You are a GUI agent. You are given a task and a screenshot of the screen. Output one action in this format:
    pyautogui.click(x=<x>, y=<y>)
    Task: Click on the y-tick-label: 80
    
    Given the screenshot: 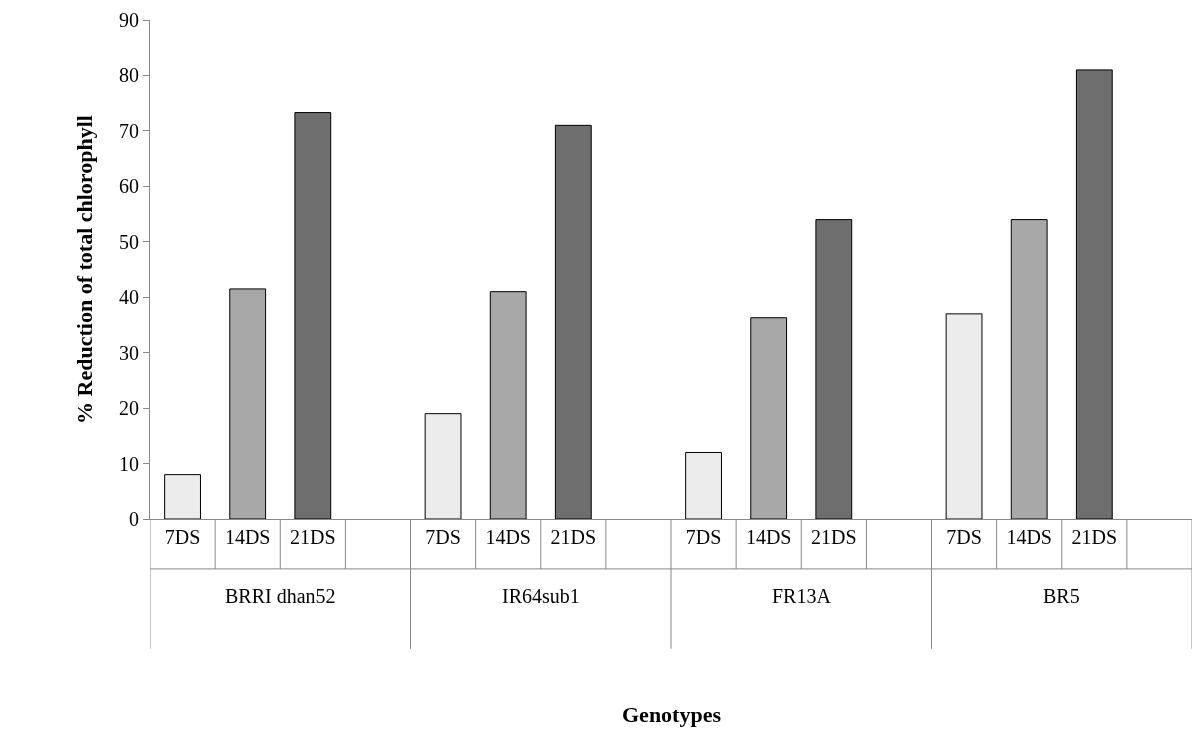 What is the action you would take?
    pyautogui.click(x=129, y=75)
    